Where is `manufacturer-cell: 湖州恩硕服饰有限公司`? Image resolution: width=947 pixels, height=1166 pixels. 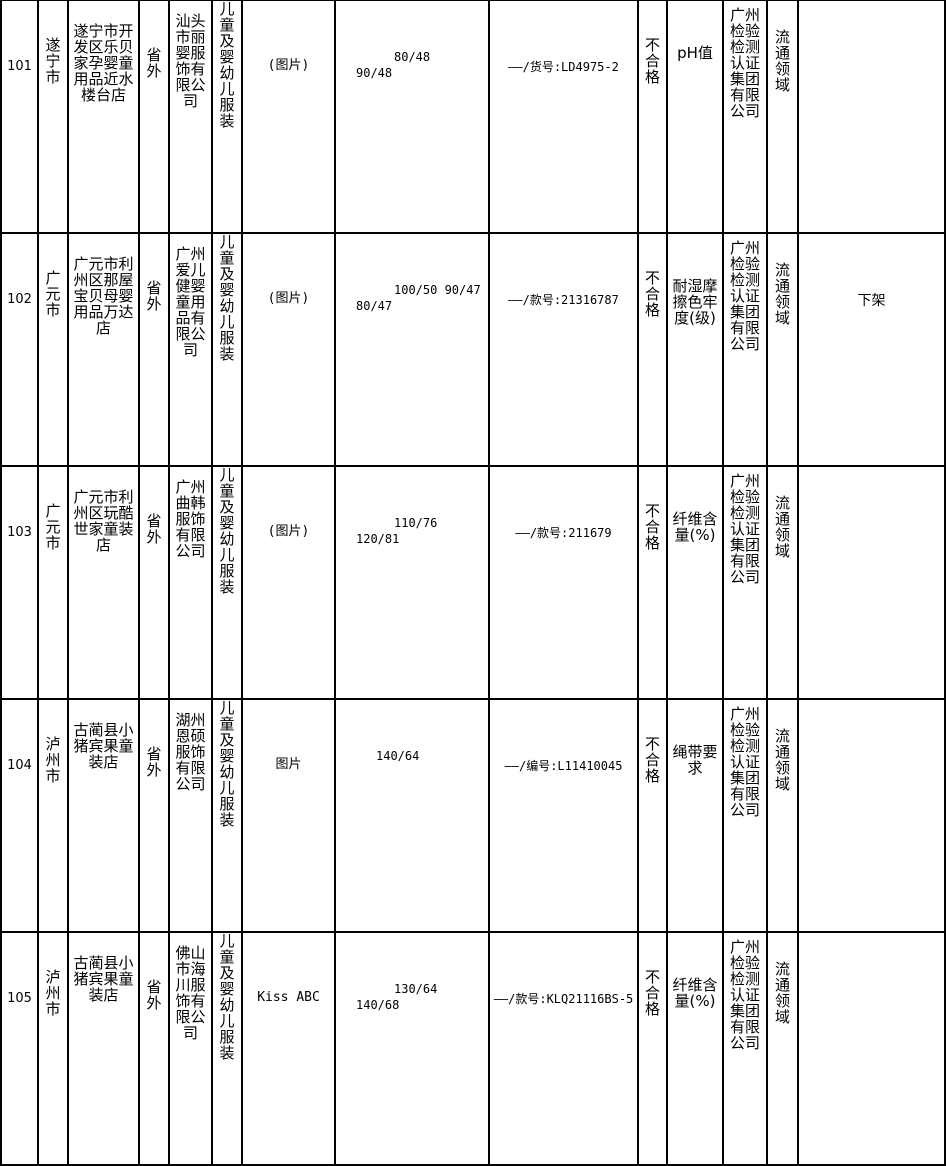 manufacturer-cell: 湖州恩硕服饰有限公司 is located at coordinates (190, 815).